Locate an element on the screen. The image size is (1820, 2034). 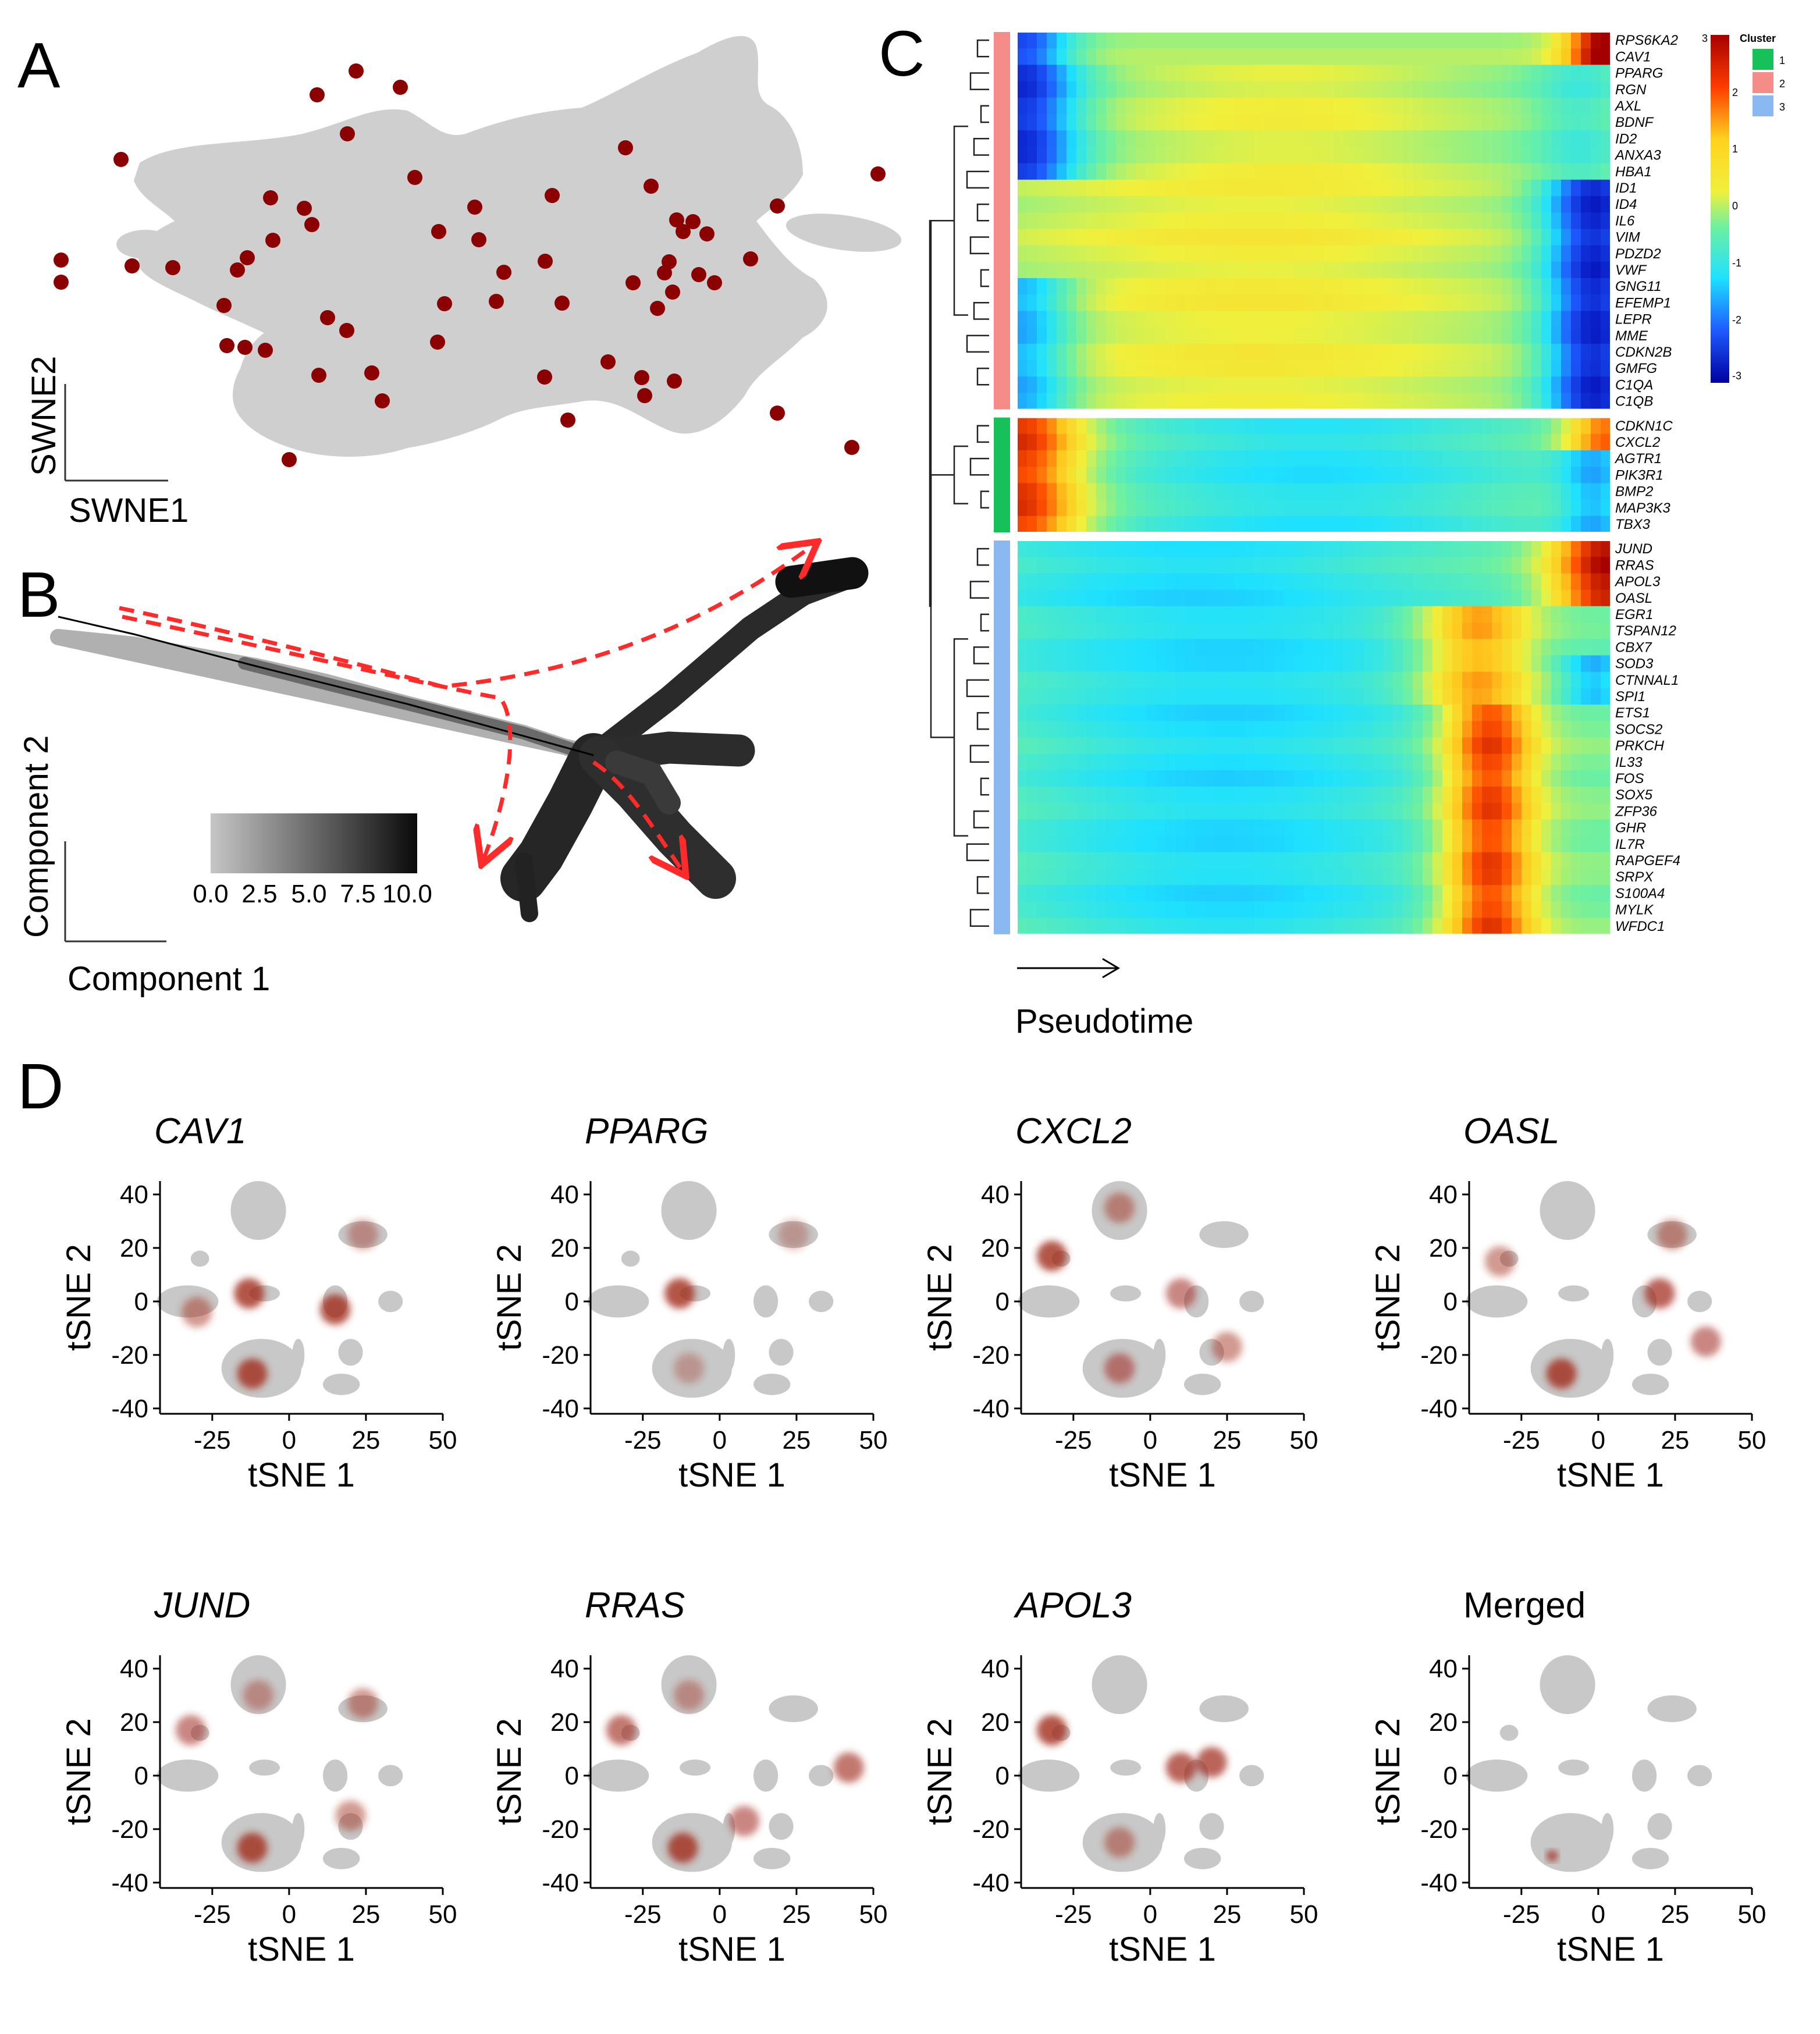
tsne-subplot-apol3: APOL3 -25 0 25 50 40 20 0 -20 -40 tSNE 1 tSNE 2 is located at coordinates (1119, 1777).